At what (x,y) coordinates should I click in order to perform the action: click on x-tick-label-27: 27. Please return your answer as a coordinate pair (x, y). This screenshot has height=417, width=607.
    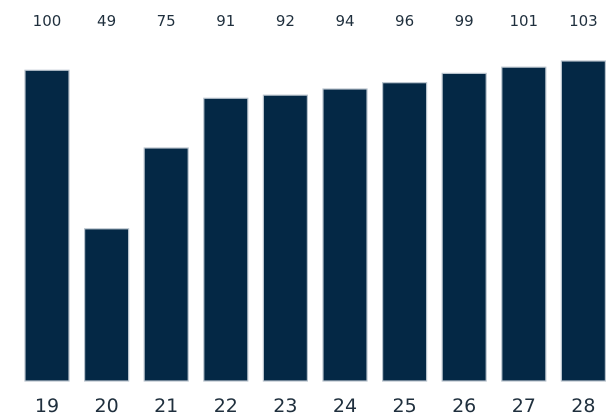
    Looking at the image, I should click on (524, 406).